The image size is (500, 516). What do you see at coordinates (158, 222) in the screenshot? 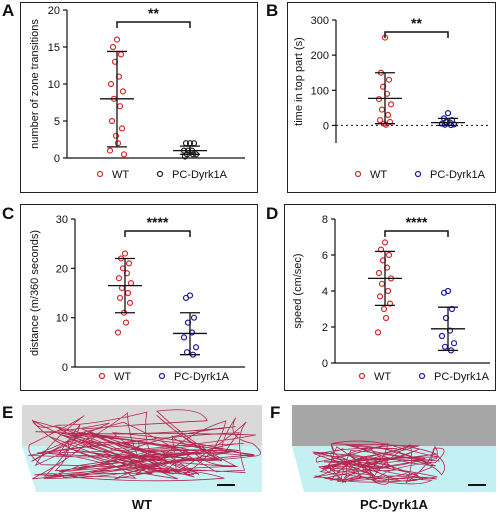
I see `significance-label: ****` at bounding box center [158, 222].